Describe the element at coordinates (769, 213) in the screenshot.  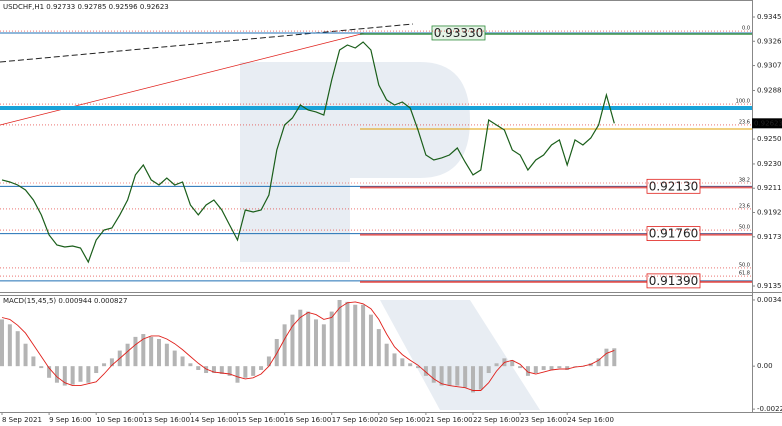
I see `y-tick-label: 0.91925` at that location.